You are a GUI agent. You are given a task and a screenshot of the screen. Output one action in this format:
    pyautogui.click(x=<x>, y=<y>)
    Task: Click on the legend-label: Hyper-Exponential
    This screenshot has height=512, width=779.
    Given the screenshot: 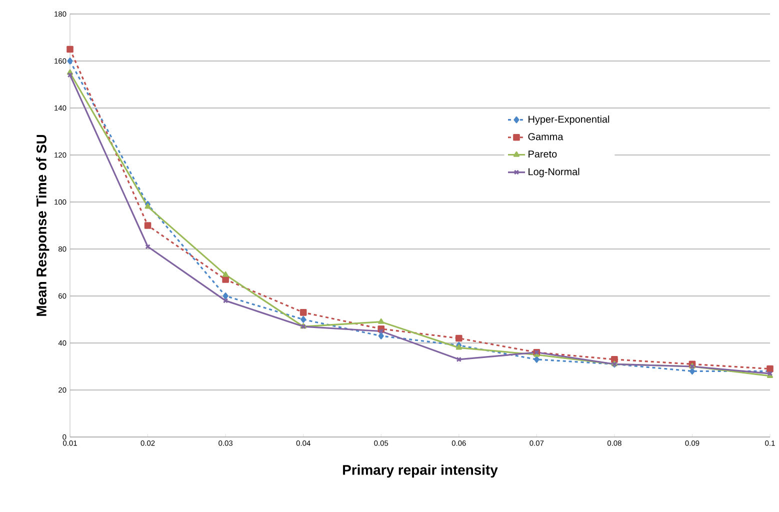 What is the action you would take?
    pyautogui.click(x=569, y=120)
    